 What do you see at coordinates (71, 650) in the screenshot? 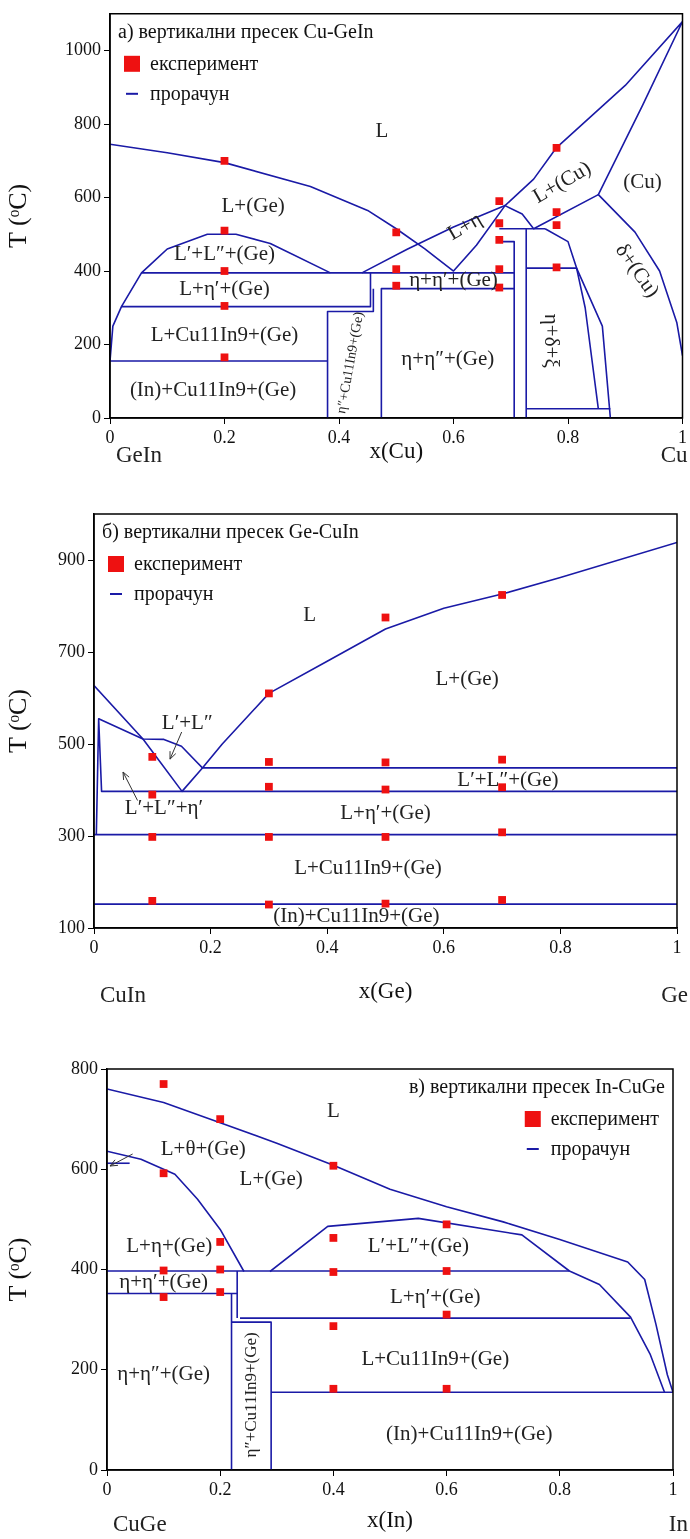
I see `y-tick-label: 700` at bounding box center [71, 650].